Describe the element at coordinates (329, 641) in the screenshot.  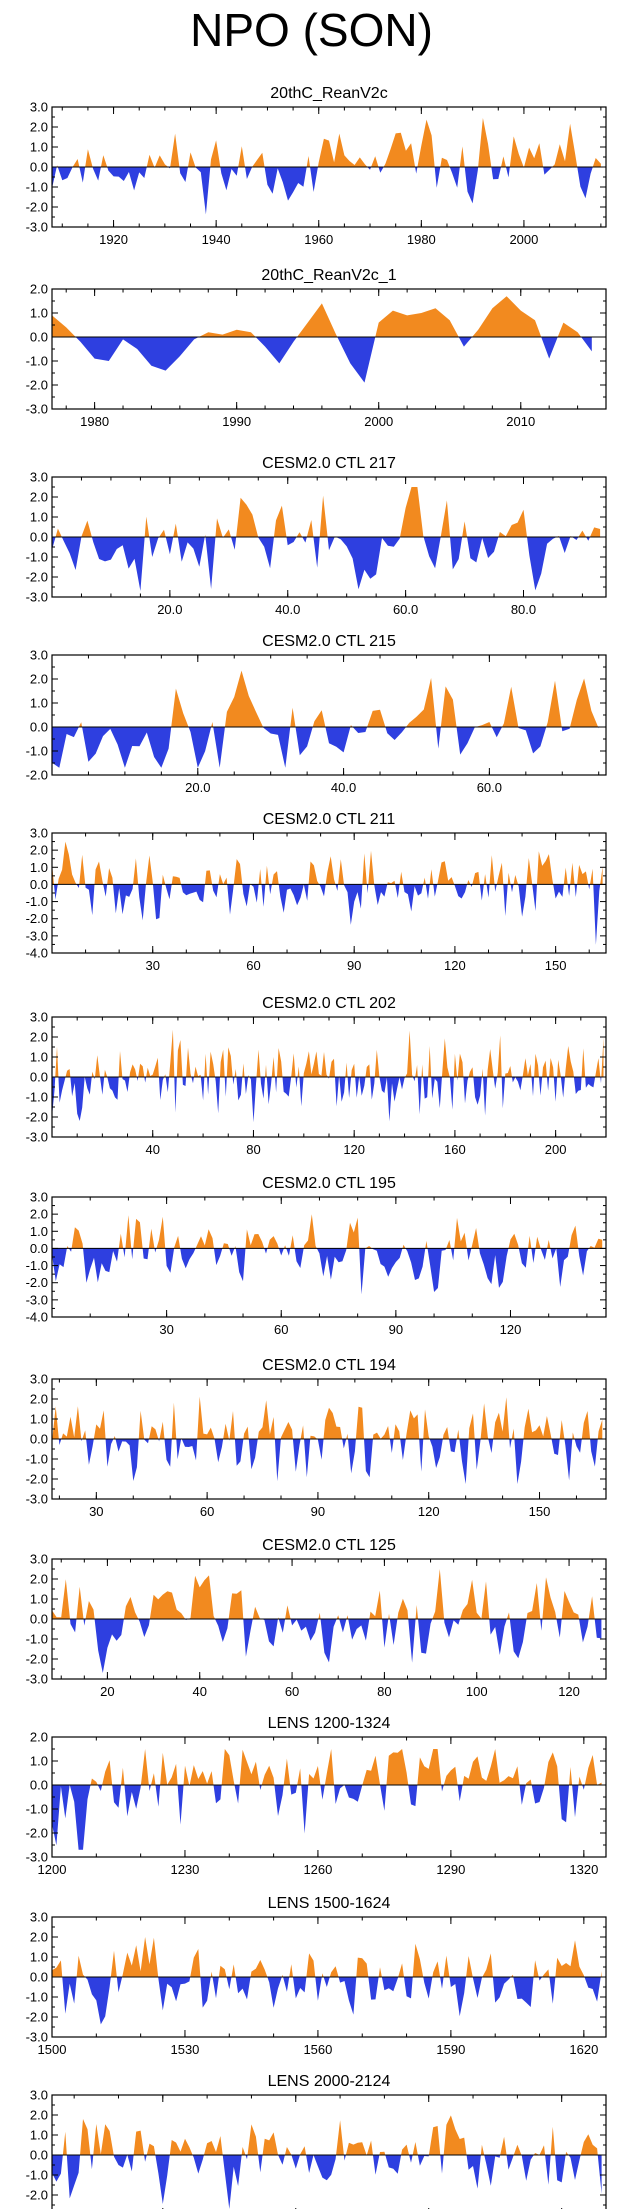
I see `chart-title: CESM2.0 CTL 215` at that location.